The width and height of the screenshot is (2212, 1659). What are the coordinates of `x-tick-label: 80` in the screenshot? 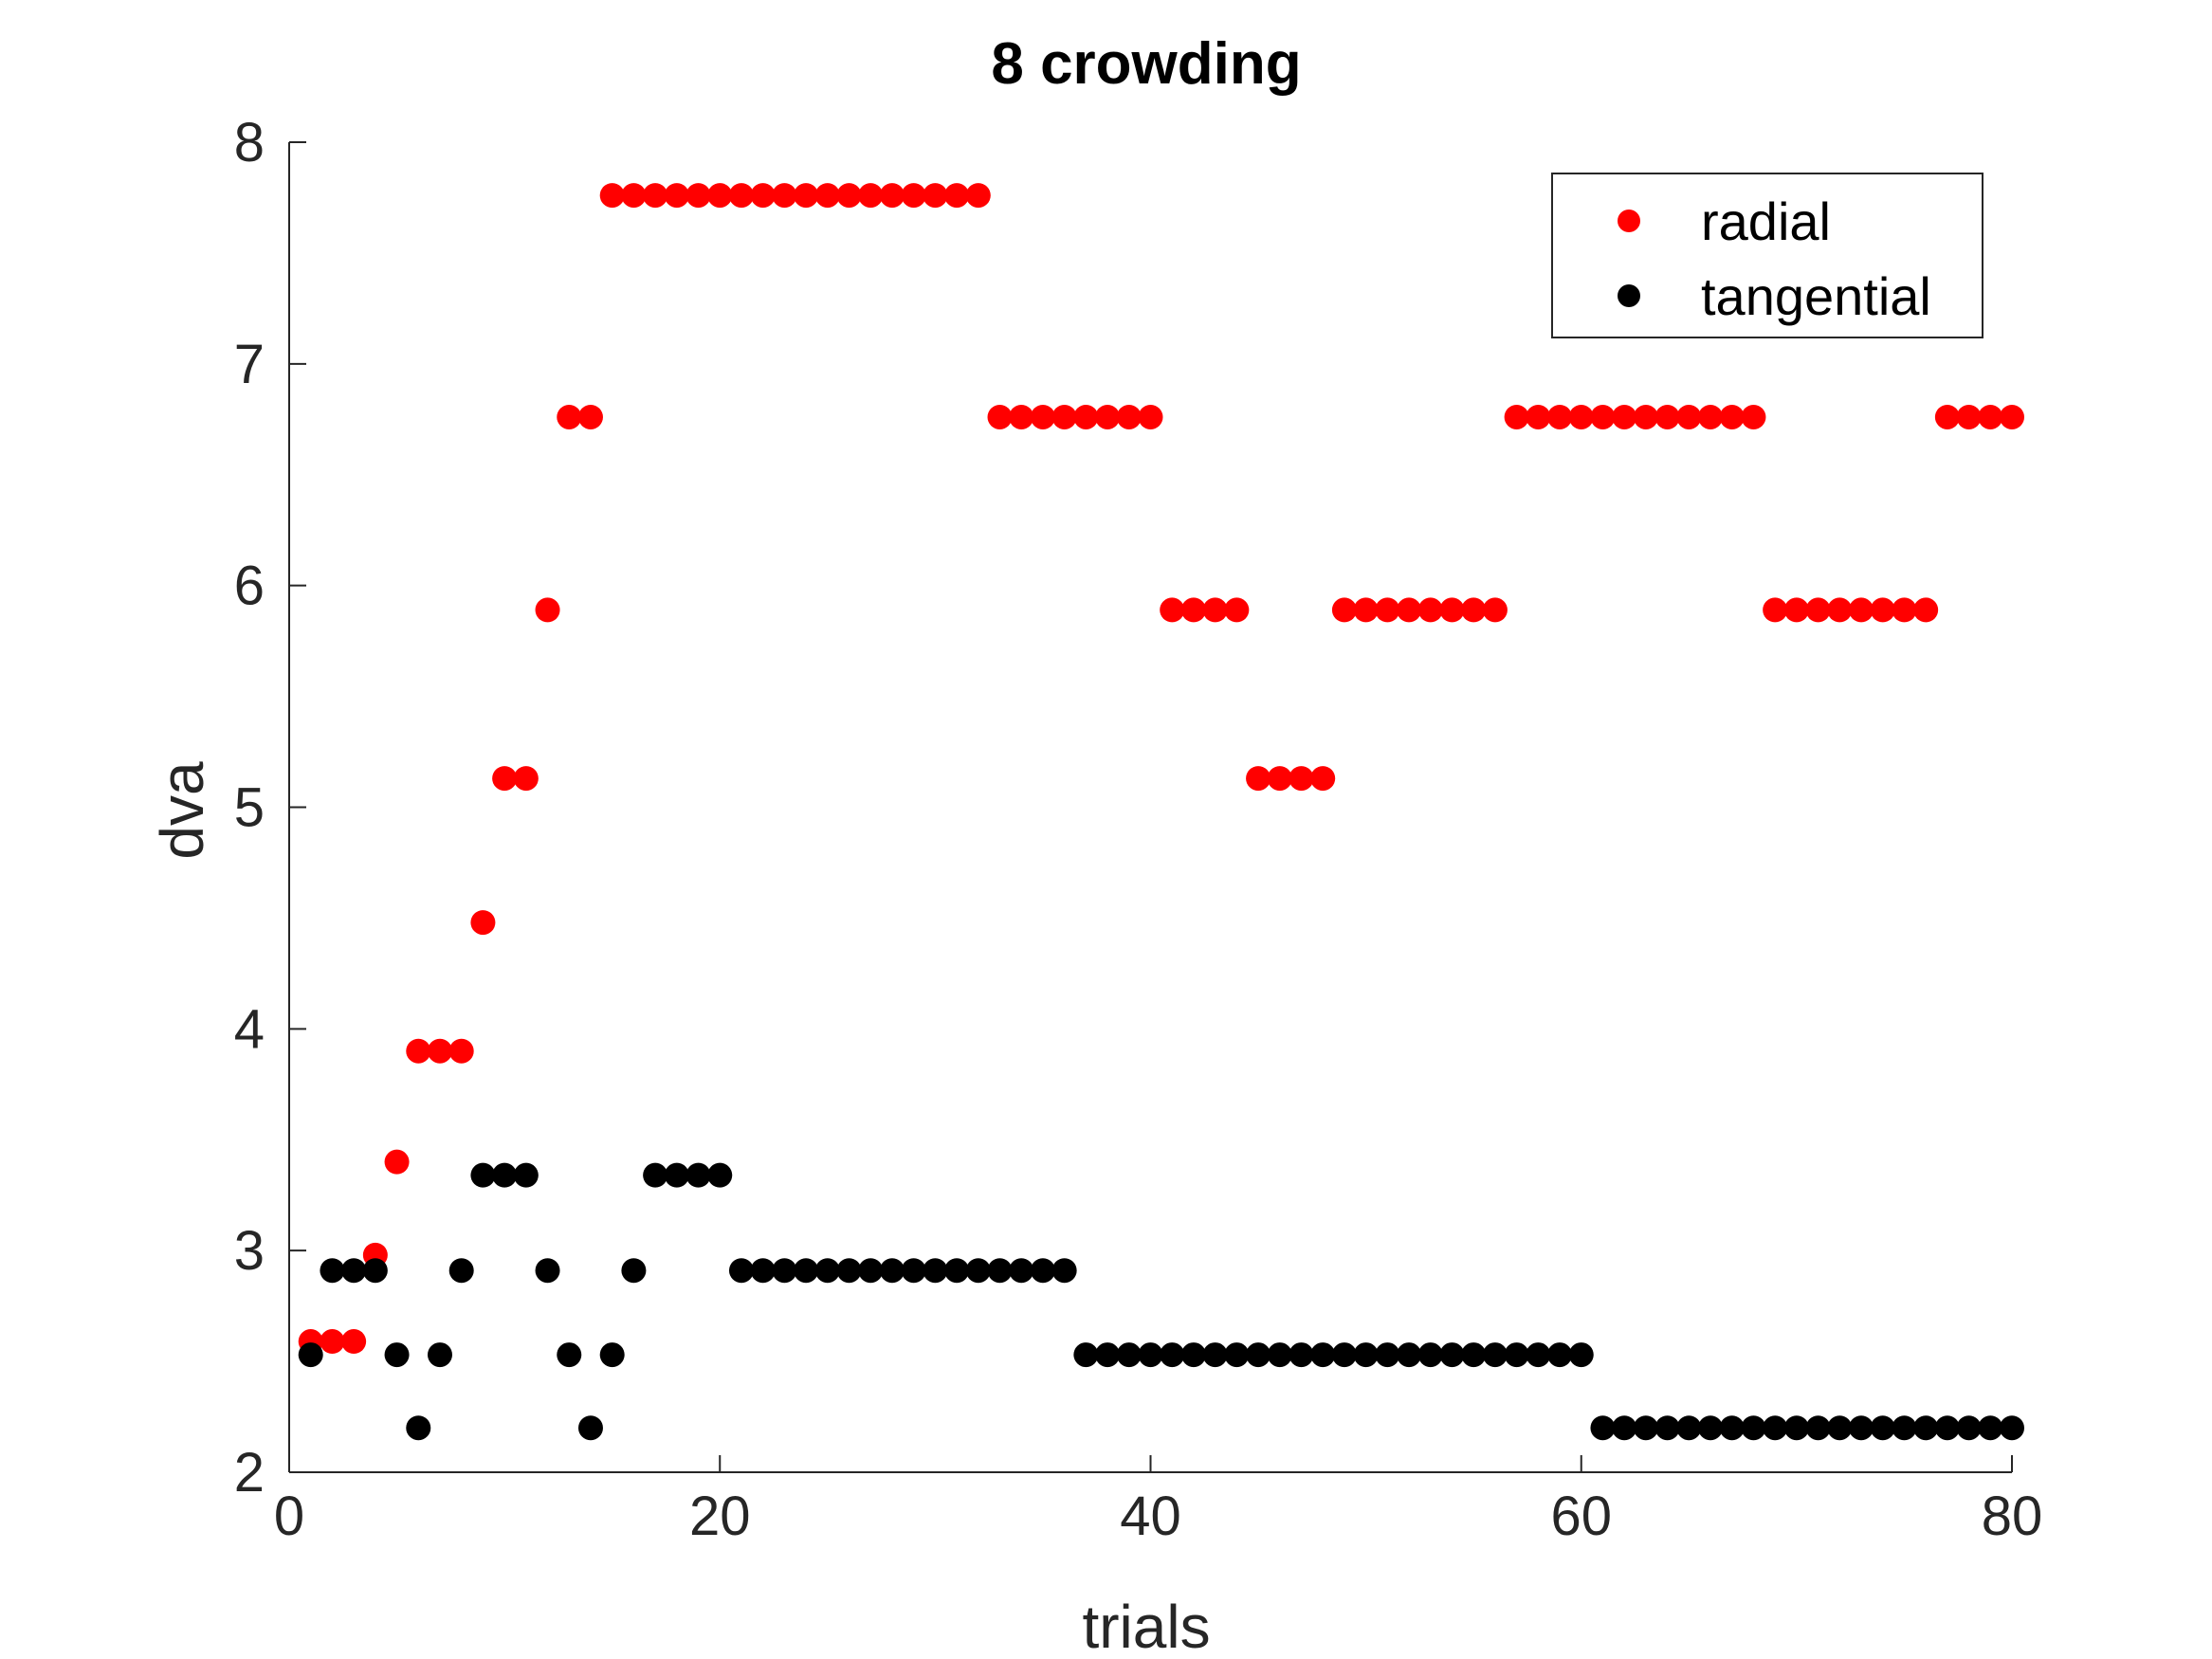 It's located at (2012, 1516).